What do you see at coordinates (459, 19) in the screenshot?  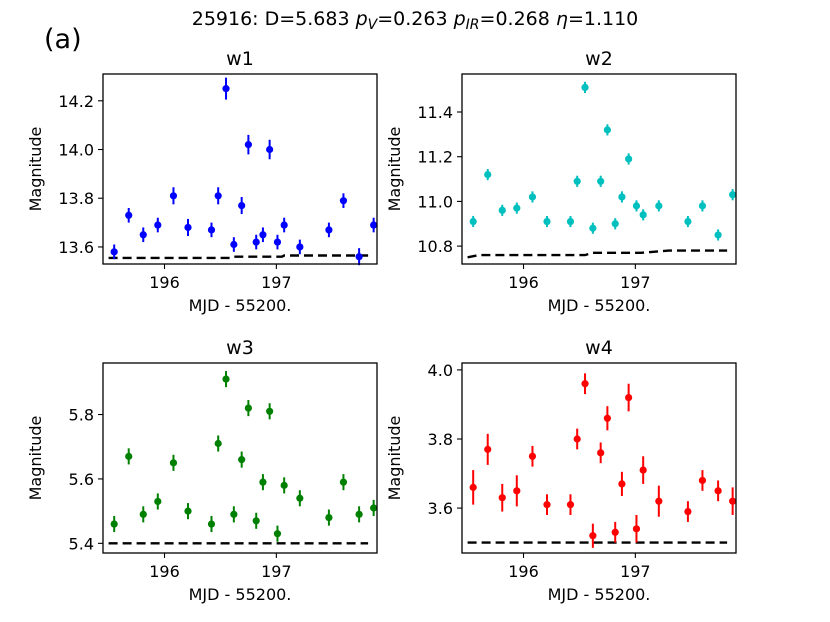 I see `pir-symbol: p` at bounding box center [459, 19].